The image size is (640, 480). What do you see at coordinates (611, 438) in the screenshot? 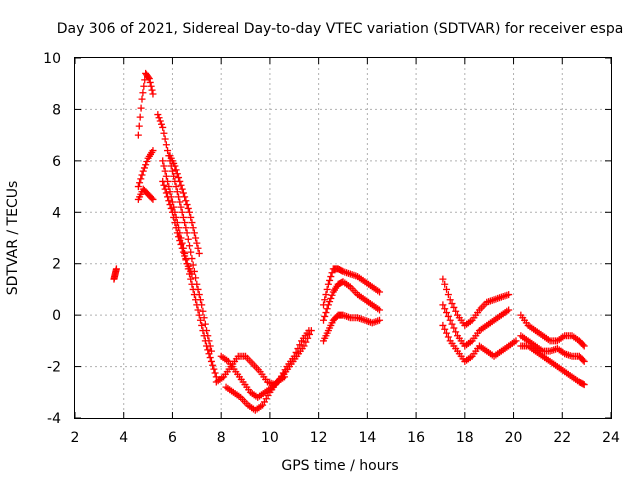
I see `x-tick-label: 24` at bounding box center [611, 438].